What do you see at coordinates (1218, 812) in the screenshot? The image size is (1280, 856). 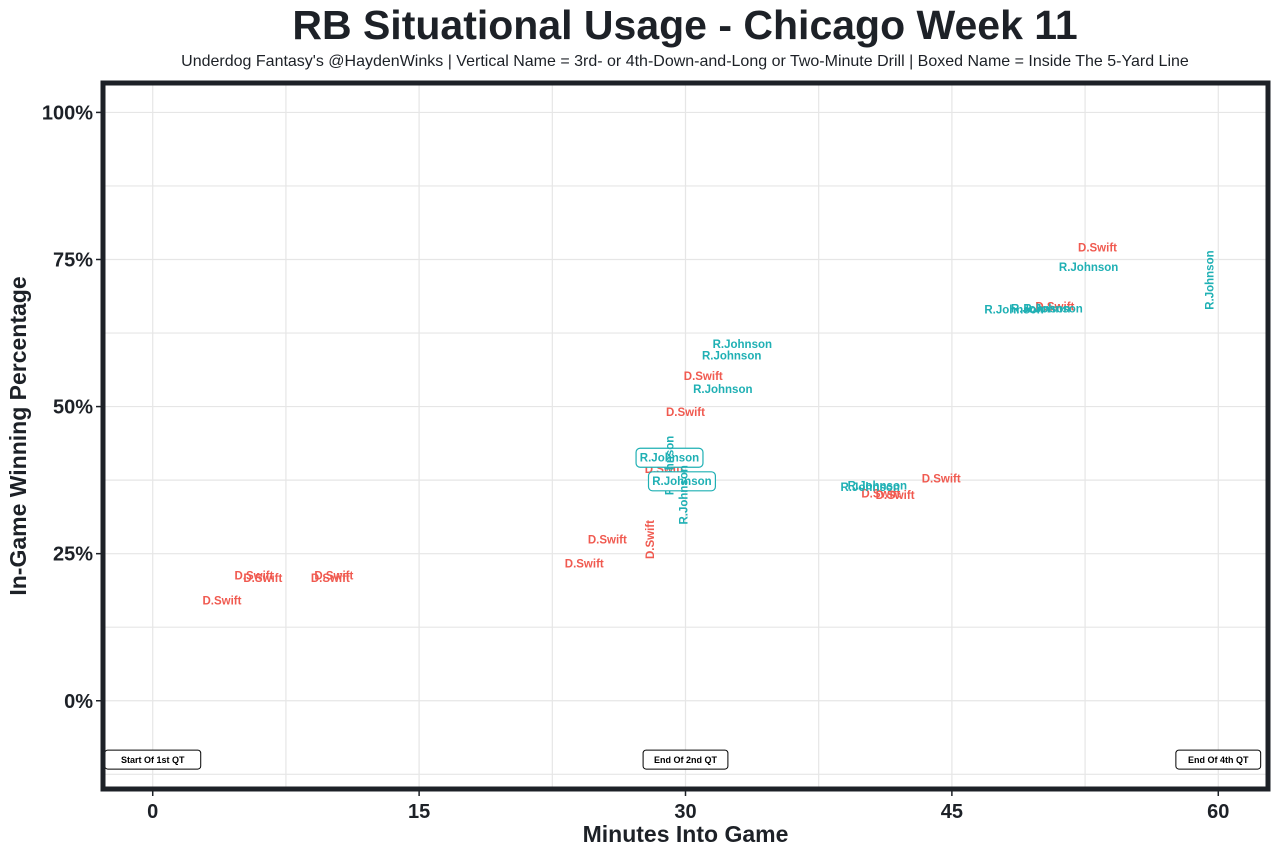 I see `x-tick-label: 60` at bounding box center [1218, 812].